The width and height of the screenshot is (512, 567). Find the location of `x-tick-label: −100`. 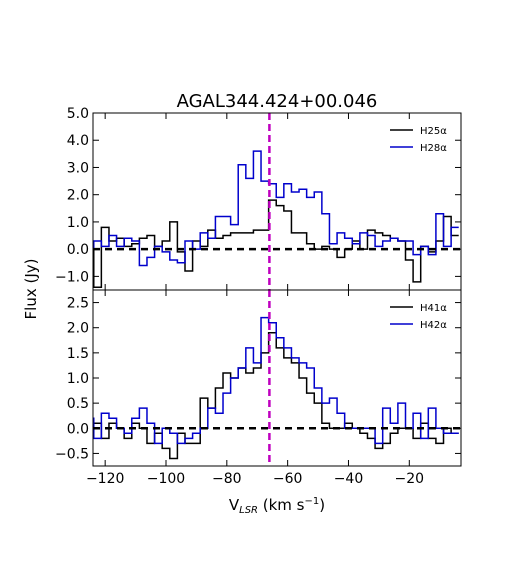

x-tick-label: −100 is located at coordinates (166, 479).